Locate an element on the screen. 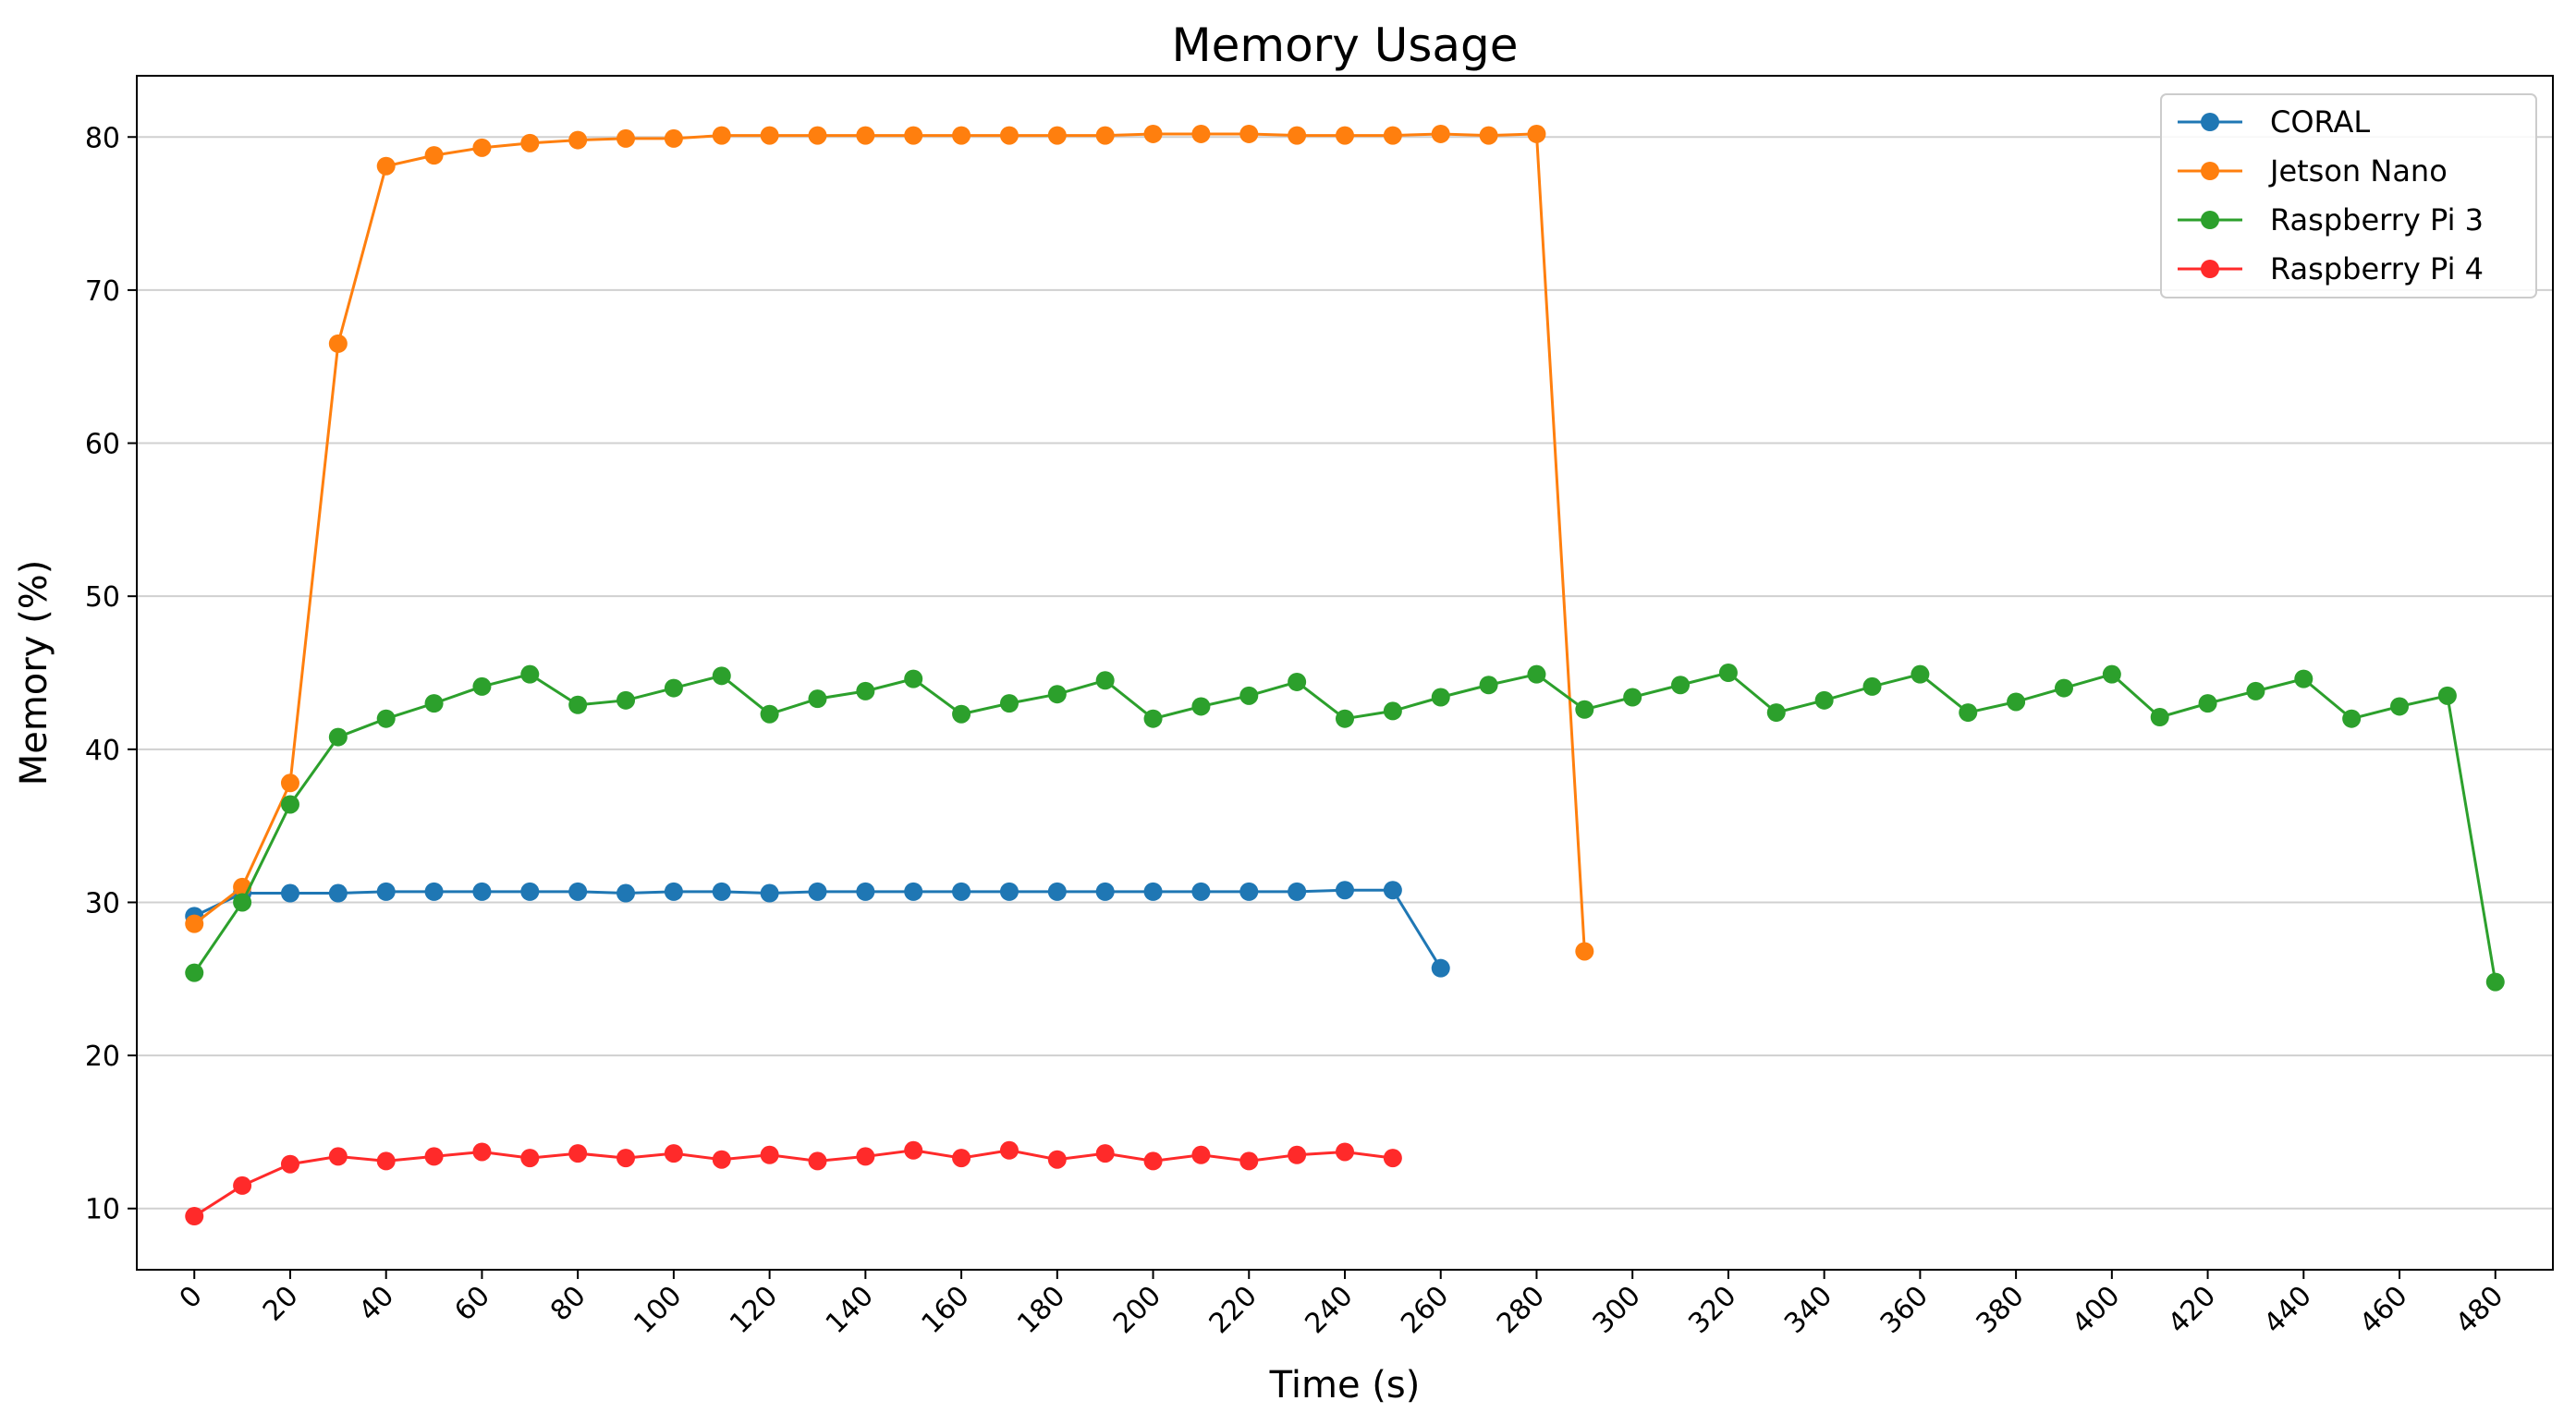  y-tick-label: 10 is located at coordinates (102, 1210).